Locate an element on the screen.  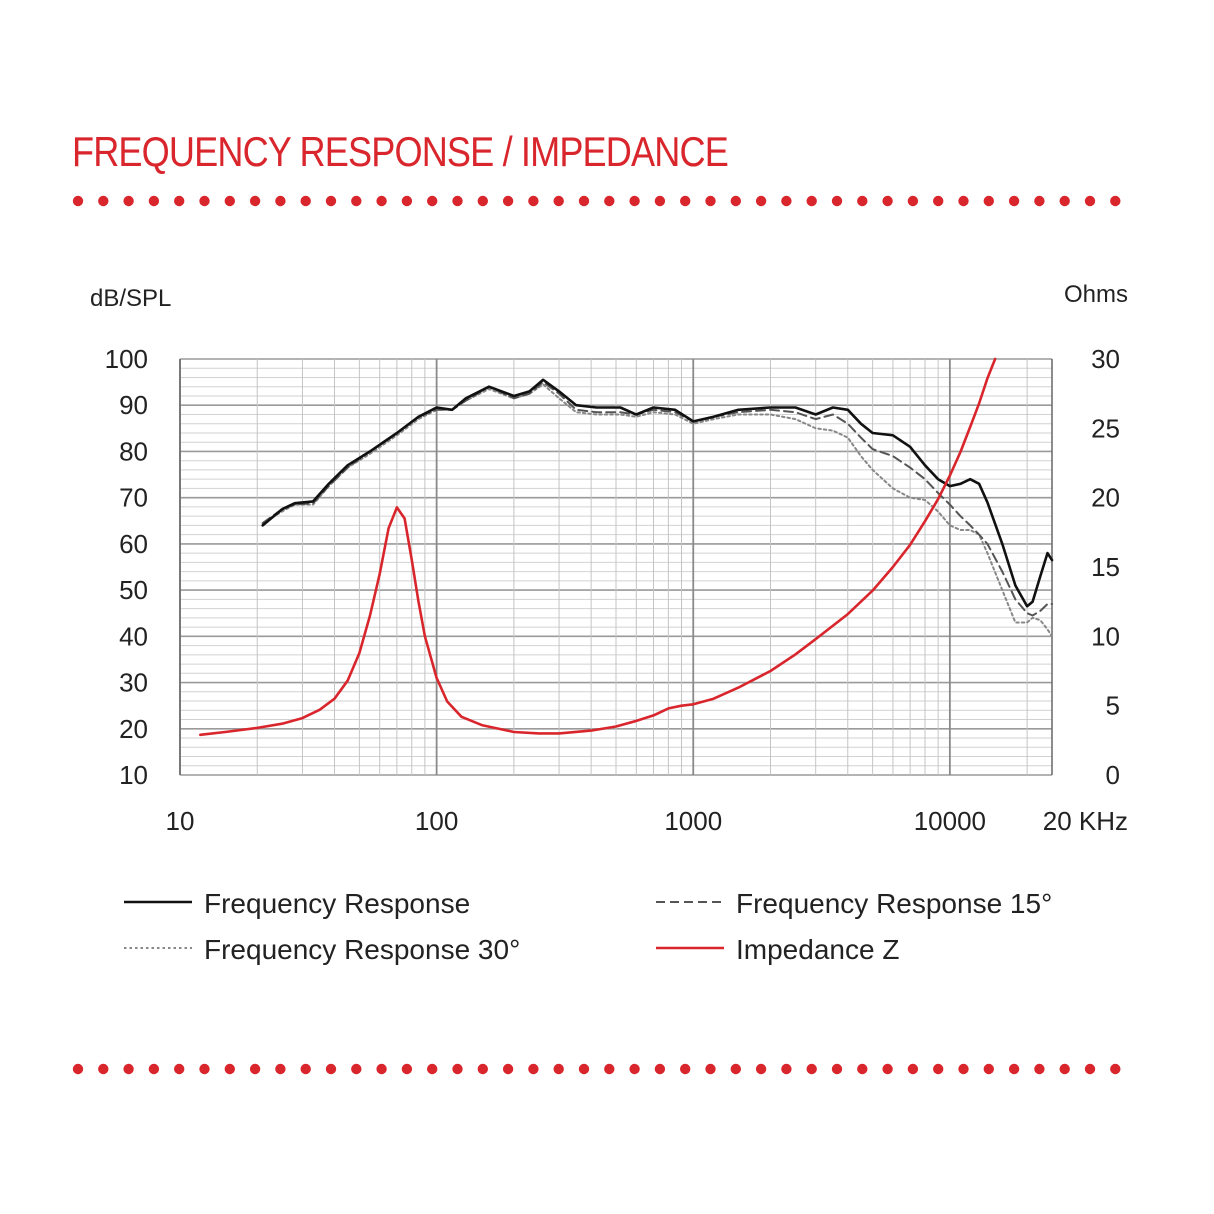
y-tick-label-left: 80 is located at coordinates (133, 451).